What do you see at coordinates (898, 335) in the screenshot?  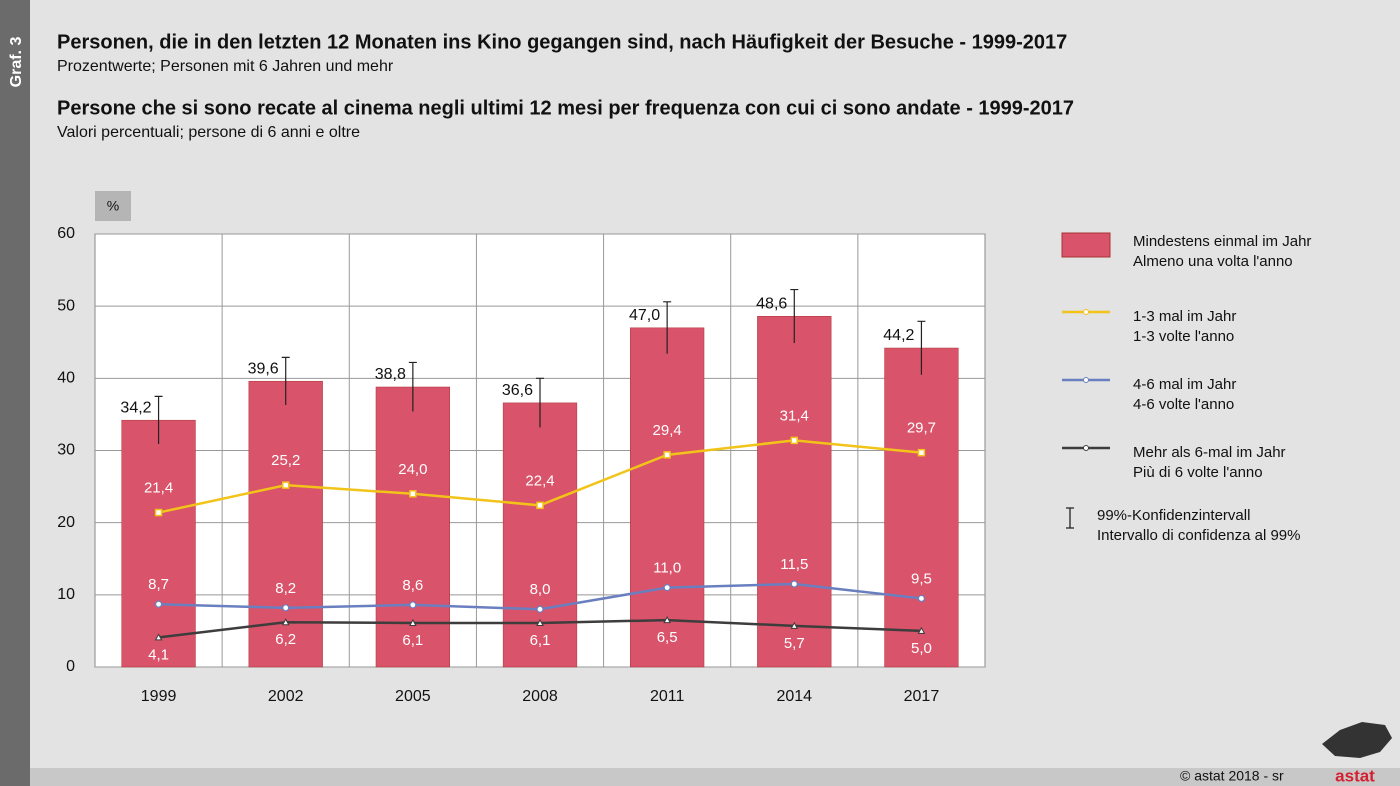 I see `bar-value-label: 44,2` at bounding box center [898, 335].